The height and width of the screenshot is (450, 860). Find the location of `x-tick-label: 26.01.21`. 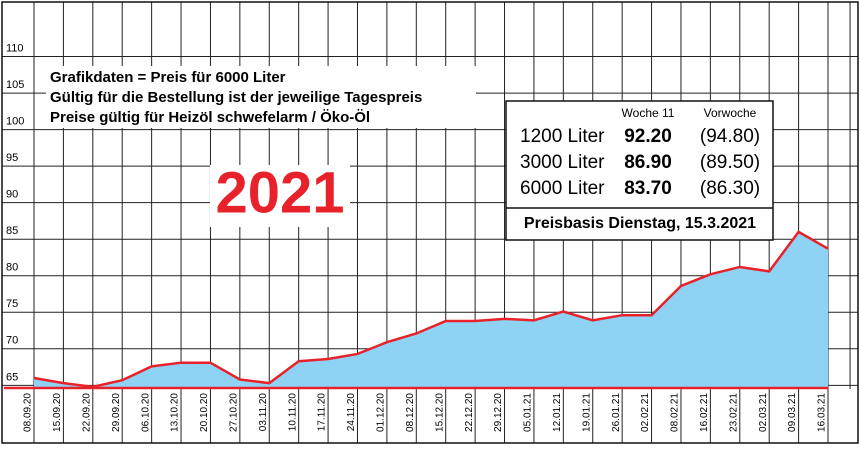

x-tick-label: 26.01.21 is located at coordinates (616, 412).